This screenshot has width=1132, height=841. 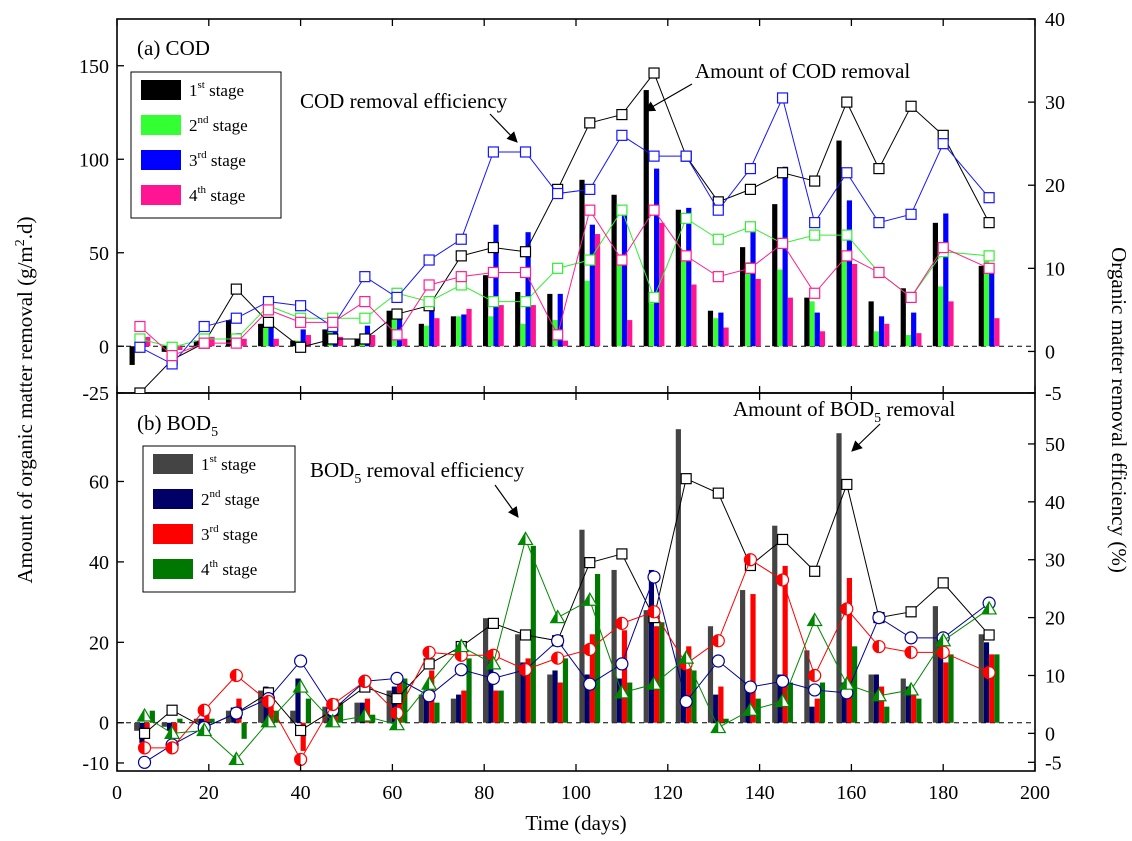 What do you see at coordinates (1050, 352) in the screenshot?
I see `y2-tick-label-a-1: 0` at bounding box center [1050, 352].